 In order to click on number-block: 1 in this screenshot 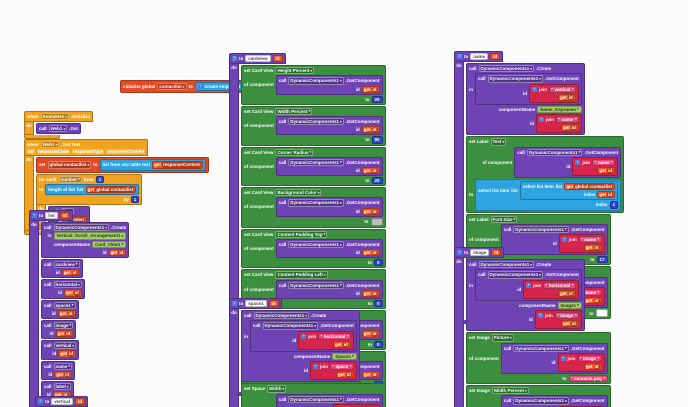, I will do `click(614, 205)`.